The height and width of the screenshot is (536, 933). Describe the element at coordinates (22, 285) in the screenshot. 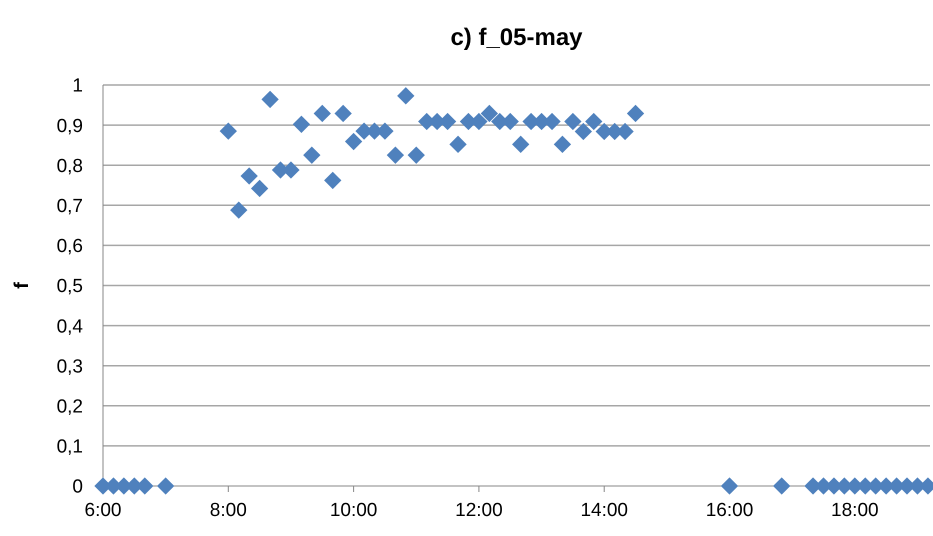

I see `y-axis-title: f` at that location.